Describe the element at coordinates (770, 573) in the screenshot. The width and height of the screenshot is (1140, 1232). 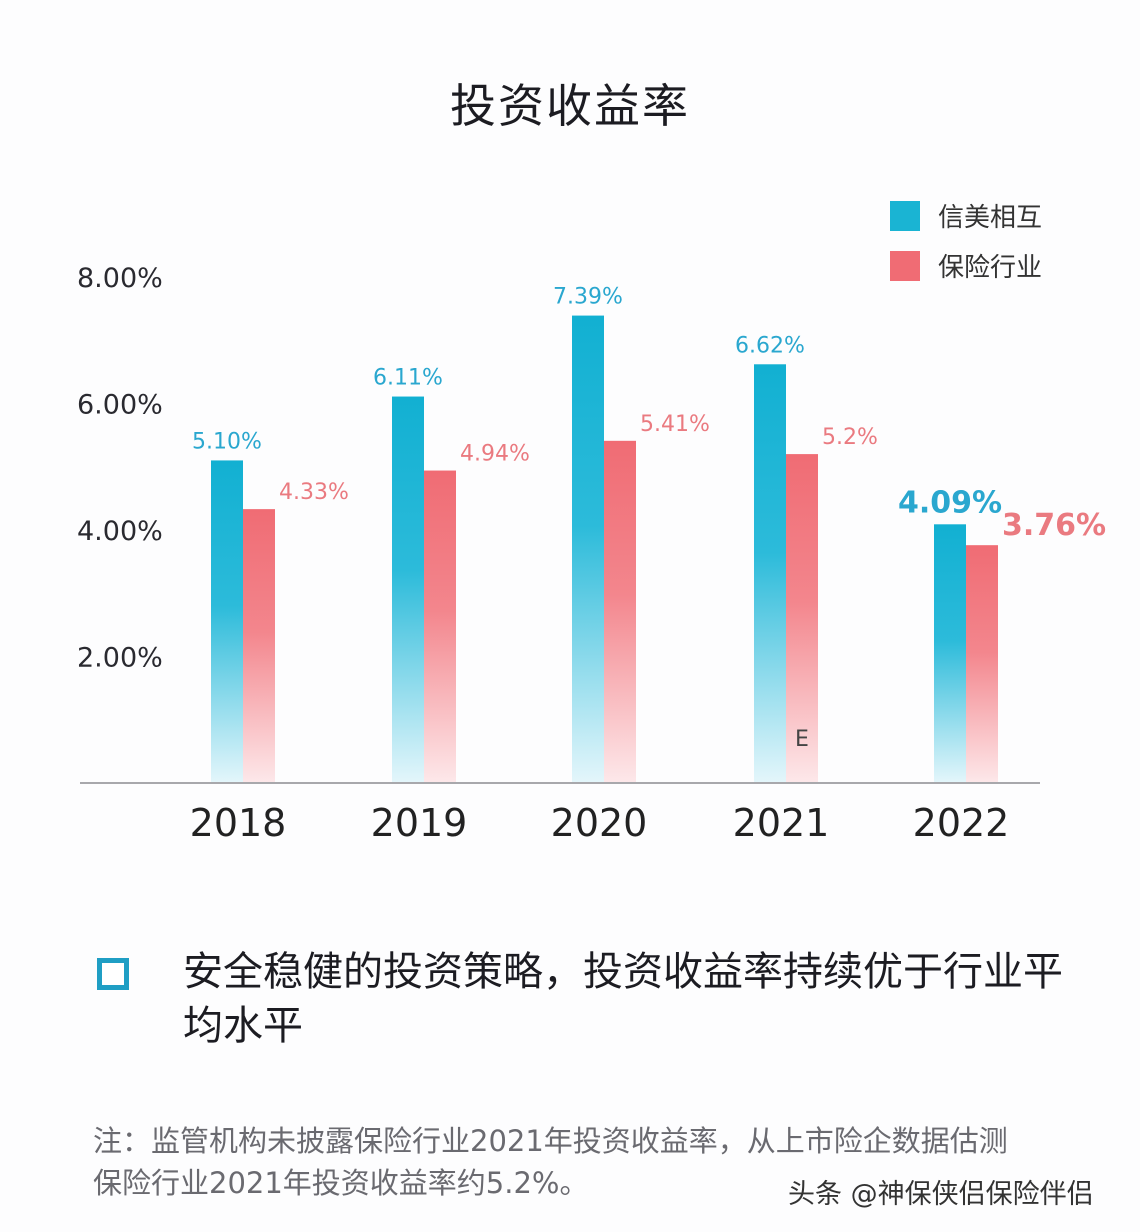
I see `bar-xinmei-2021` at that location.